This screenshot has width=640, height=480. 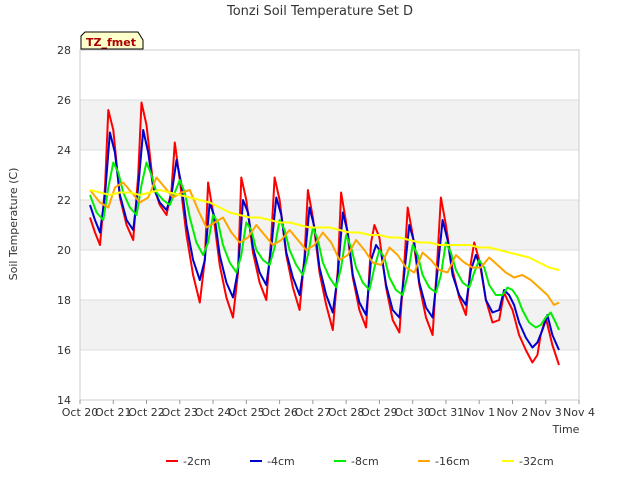 What do you see at coordinates (113, 412) in the screenshot?
I see `x-tick-label: Oct 21` at bounding box center [113, 412].